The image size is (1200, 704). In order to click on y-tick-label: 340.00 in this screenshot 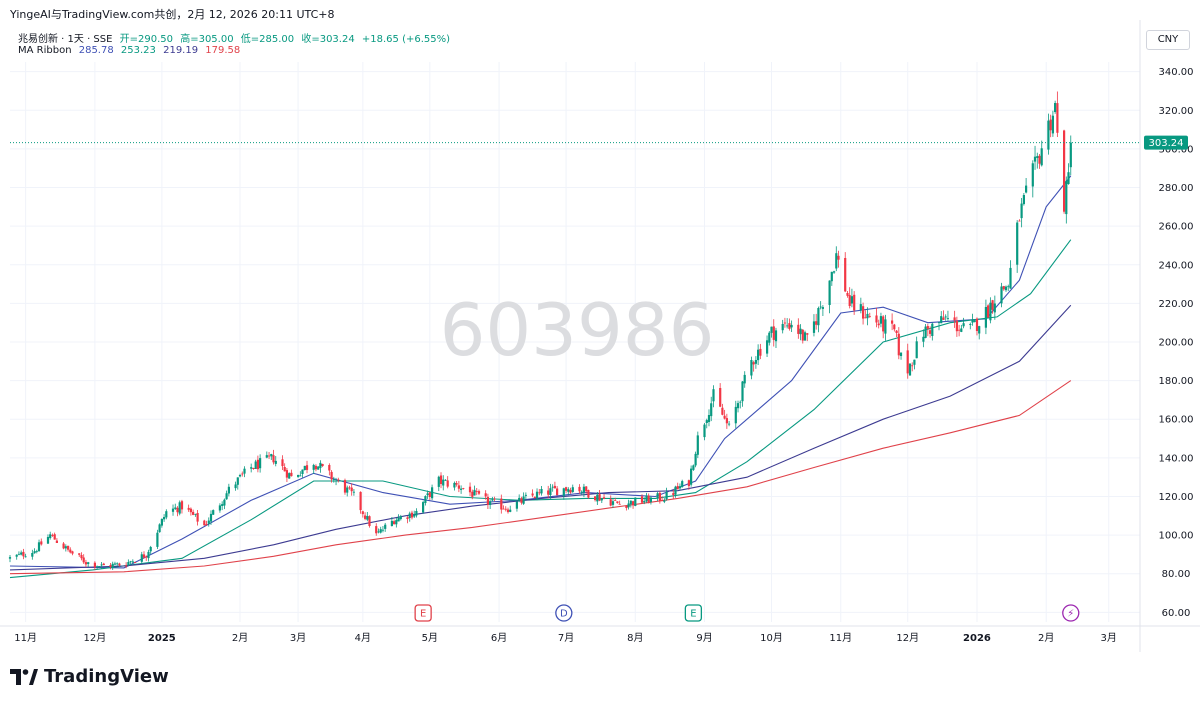, I will do `click(1176, 72)`.